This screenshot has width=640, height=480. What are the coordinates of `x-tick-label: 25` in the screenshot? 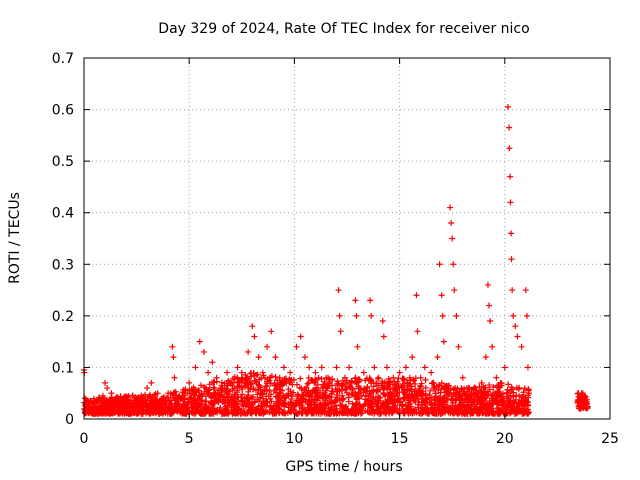 It's located at (610, 439).